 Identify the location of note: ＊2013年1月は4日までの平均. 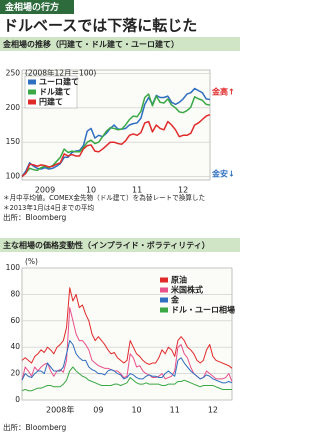
(49, 207).